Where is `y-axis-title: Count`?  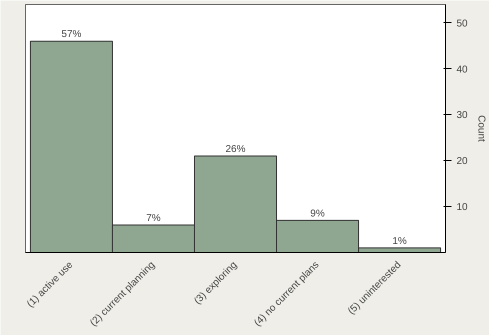 y-axis-title: Count is located at coordinates (481, 128).